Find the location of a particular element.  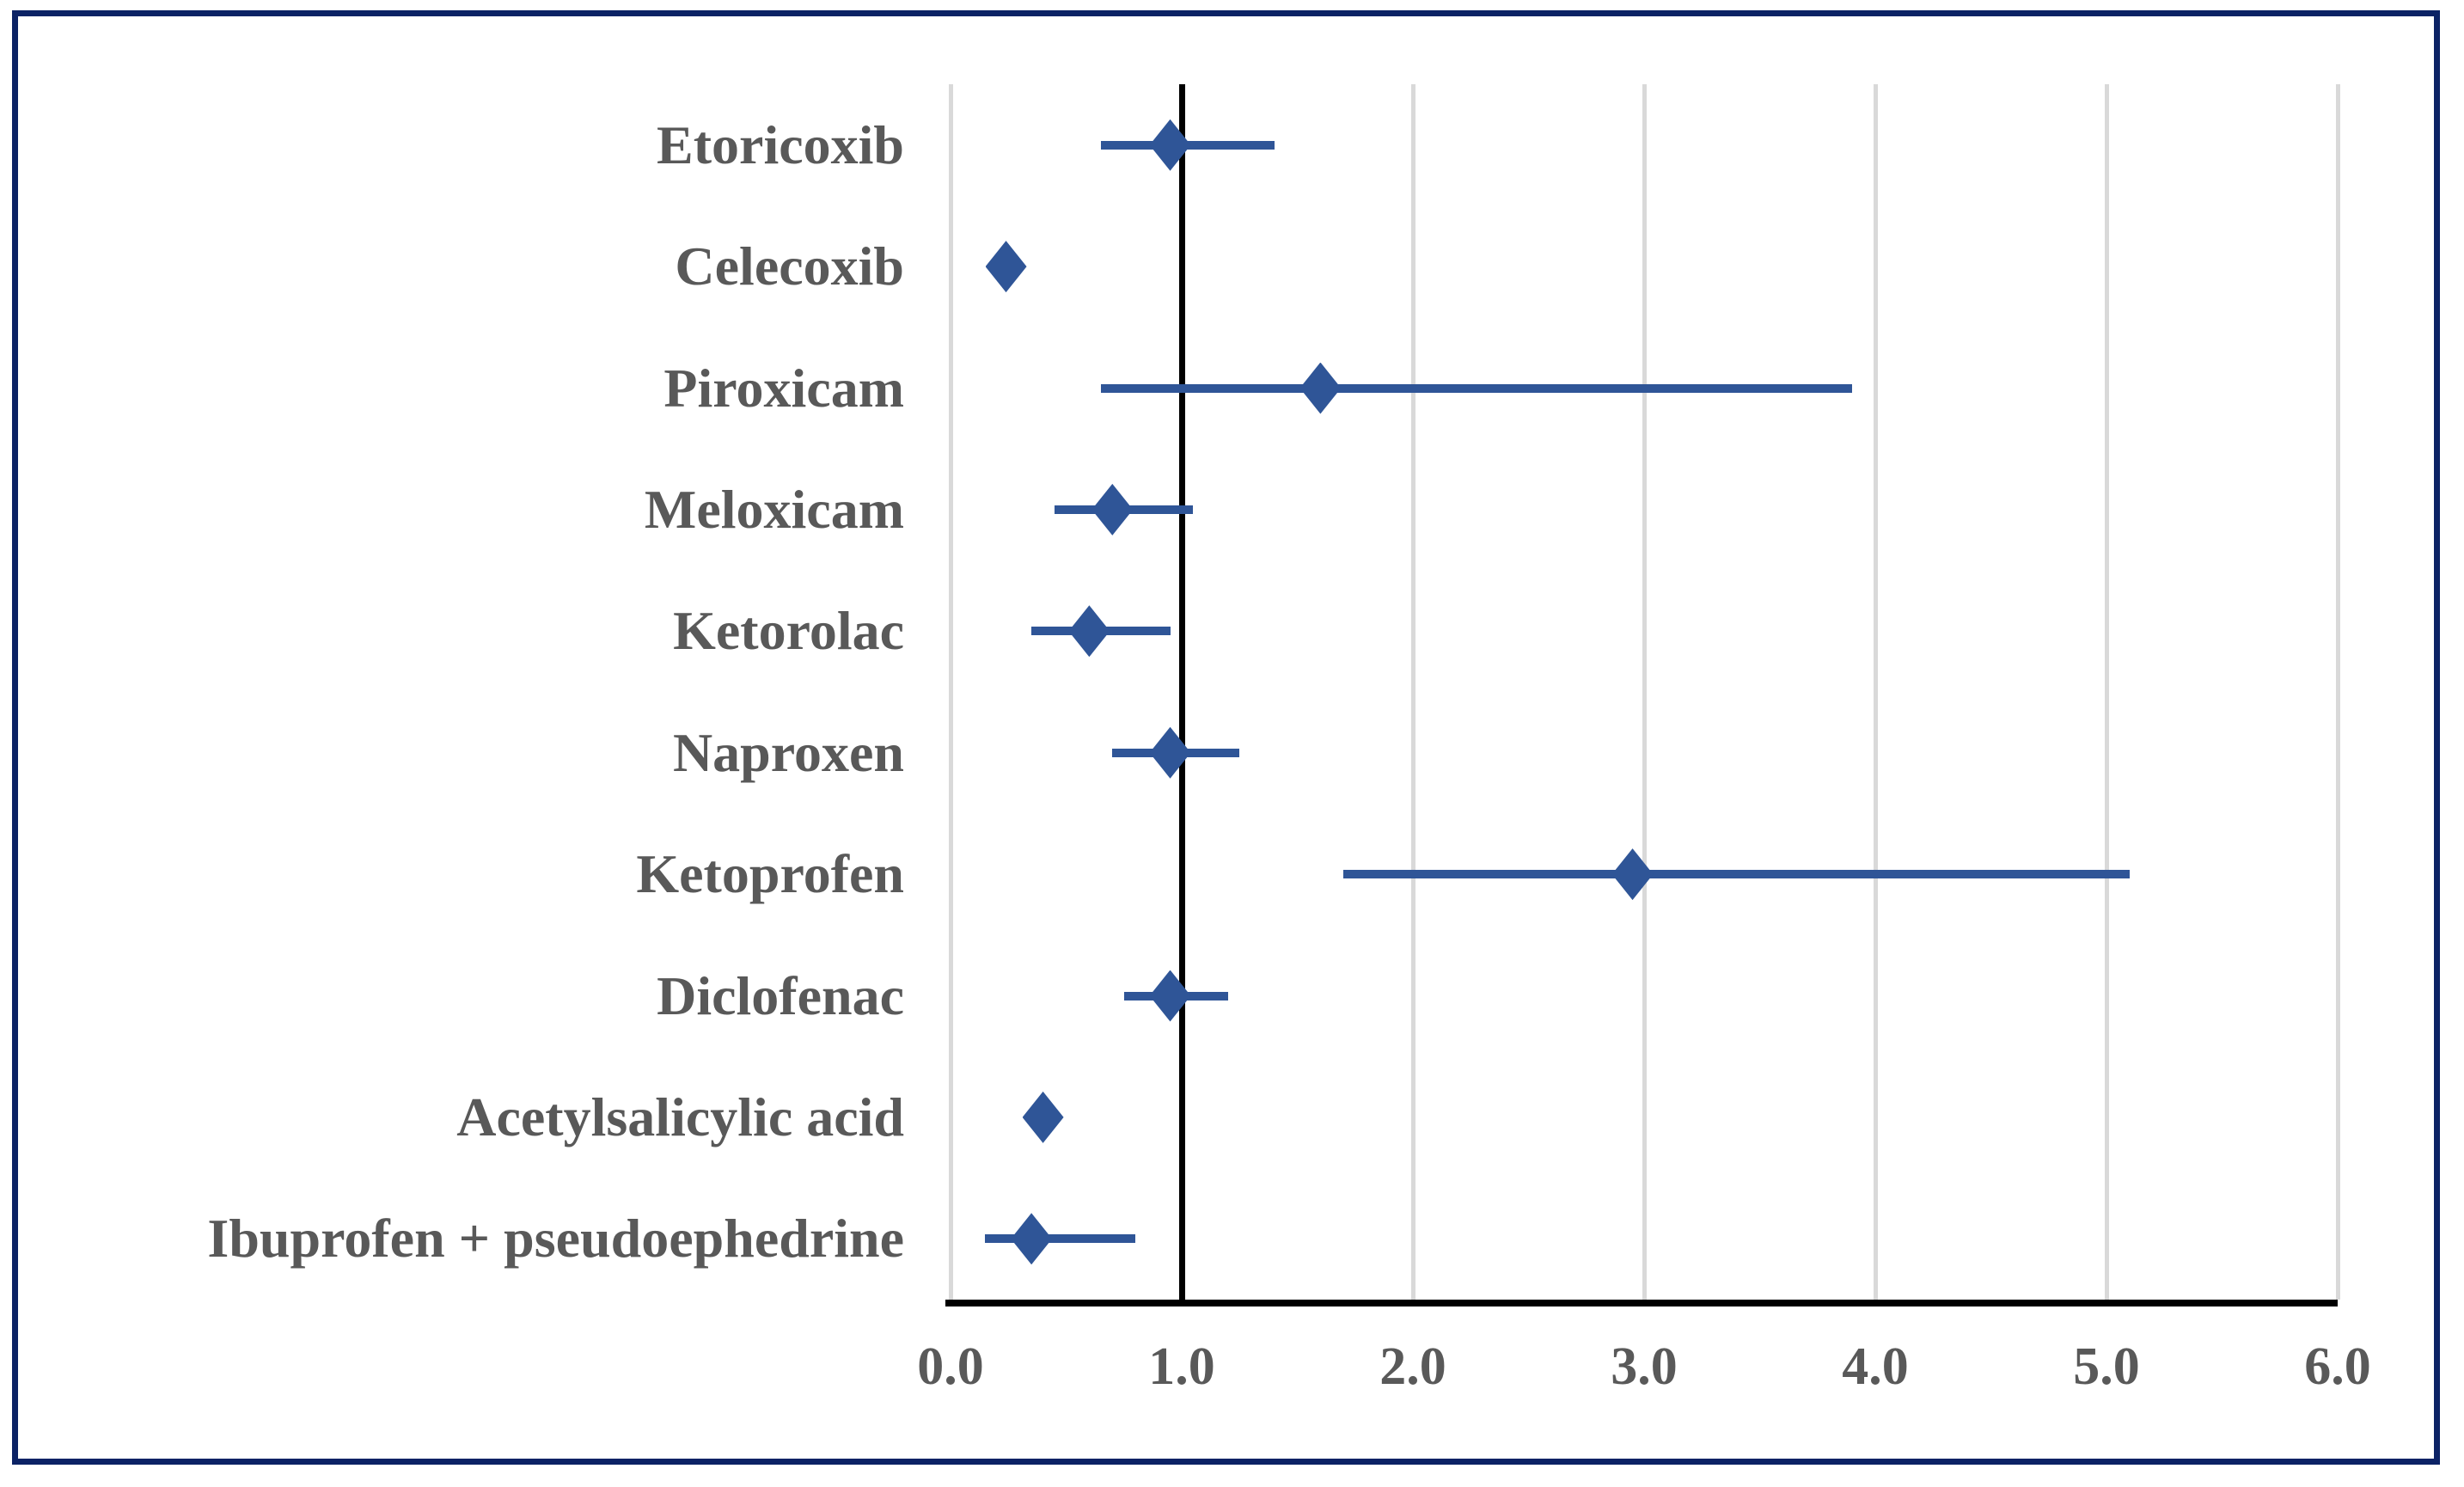

category-label: Ketoprofen is located at coordinates (770, 874).